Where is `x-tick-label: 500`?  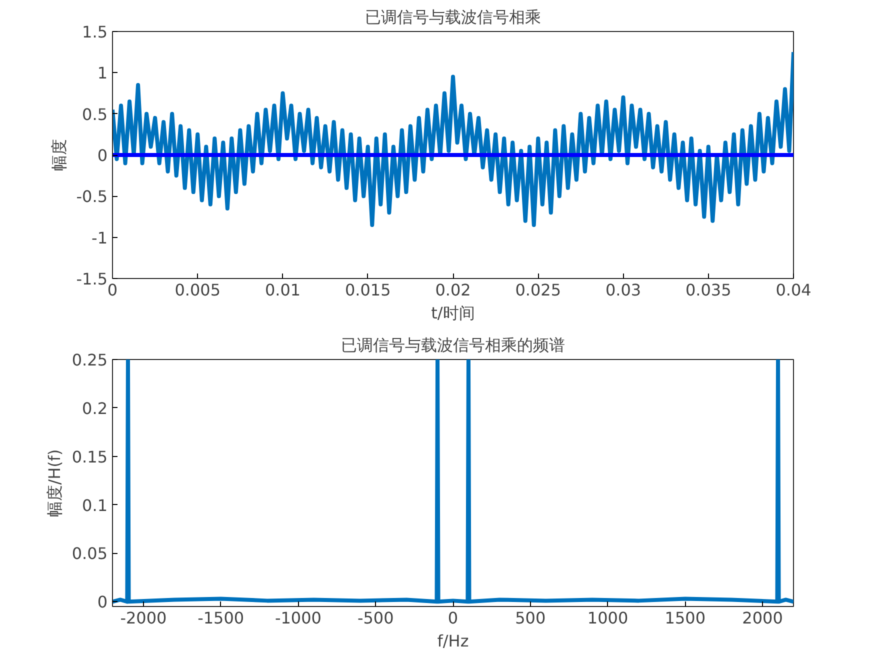
x-tick-label: 500 is located at coordinates (530, 618).